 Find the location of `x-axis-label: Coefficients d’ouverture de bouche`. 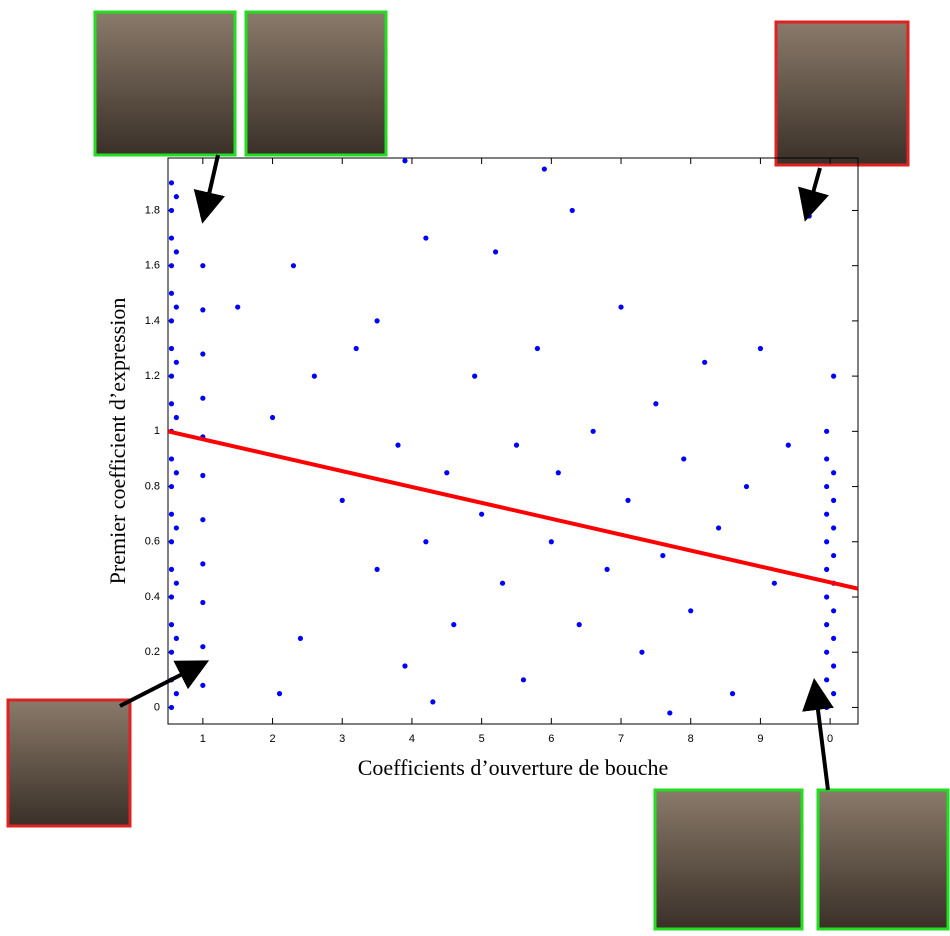

x-axis-label: Coefficients d’ouverture de bouche is located at coordinates (513, 767).